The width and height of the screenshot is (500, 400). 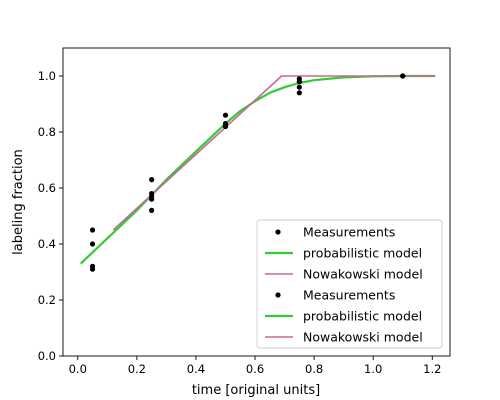 What do you see at coordinates (18, 202) in the screenshot?
I see `y-axis-label: labeling fraction` at bounding box center [18, 202].